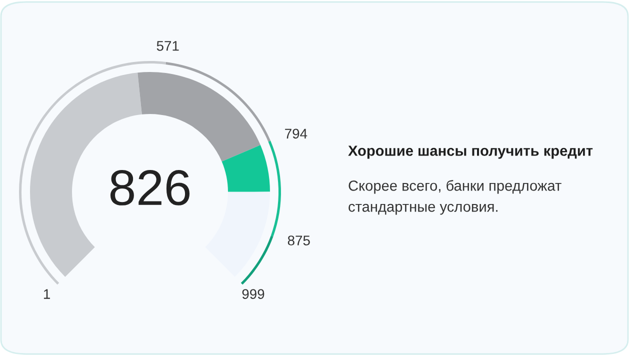 This screenshot has width=630, height=355. What do you see at coordinates (299, 241) in the screenshot?
I see `text: 875` at bounding box center [299, 241].